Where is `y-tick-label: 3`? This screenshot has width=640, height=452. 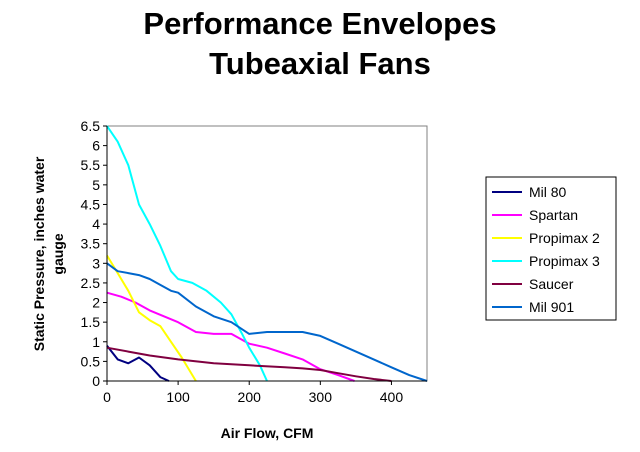
y-tick-label: 3 is located at coordinates (96, 263).